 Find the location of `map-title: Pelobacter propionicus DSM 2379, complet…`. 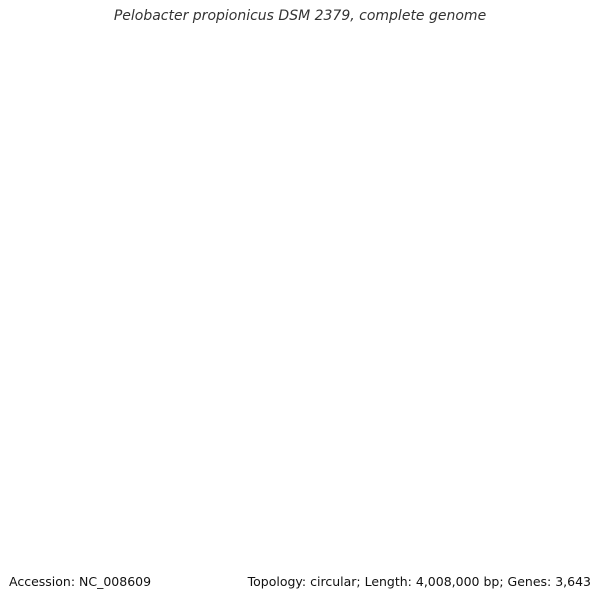

map-title: Pelobacter propionicus DSM 2379, complet… is located at coordinates (300, 16).